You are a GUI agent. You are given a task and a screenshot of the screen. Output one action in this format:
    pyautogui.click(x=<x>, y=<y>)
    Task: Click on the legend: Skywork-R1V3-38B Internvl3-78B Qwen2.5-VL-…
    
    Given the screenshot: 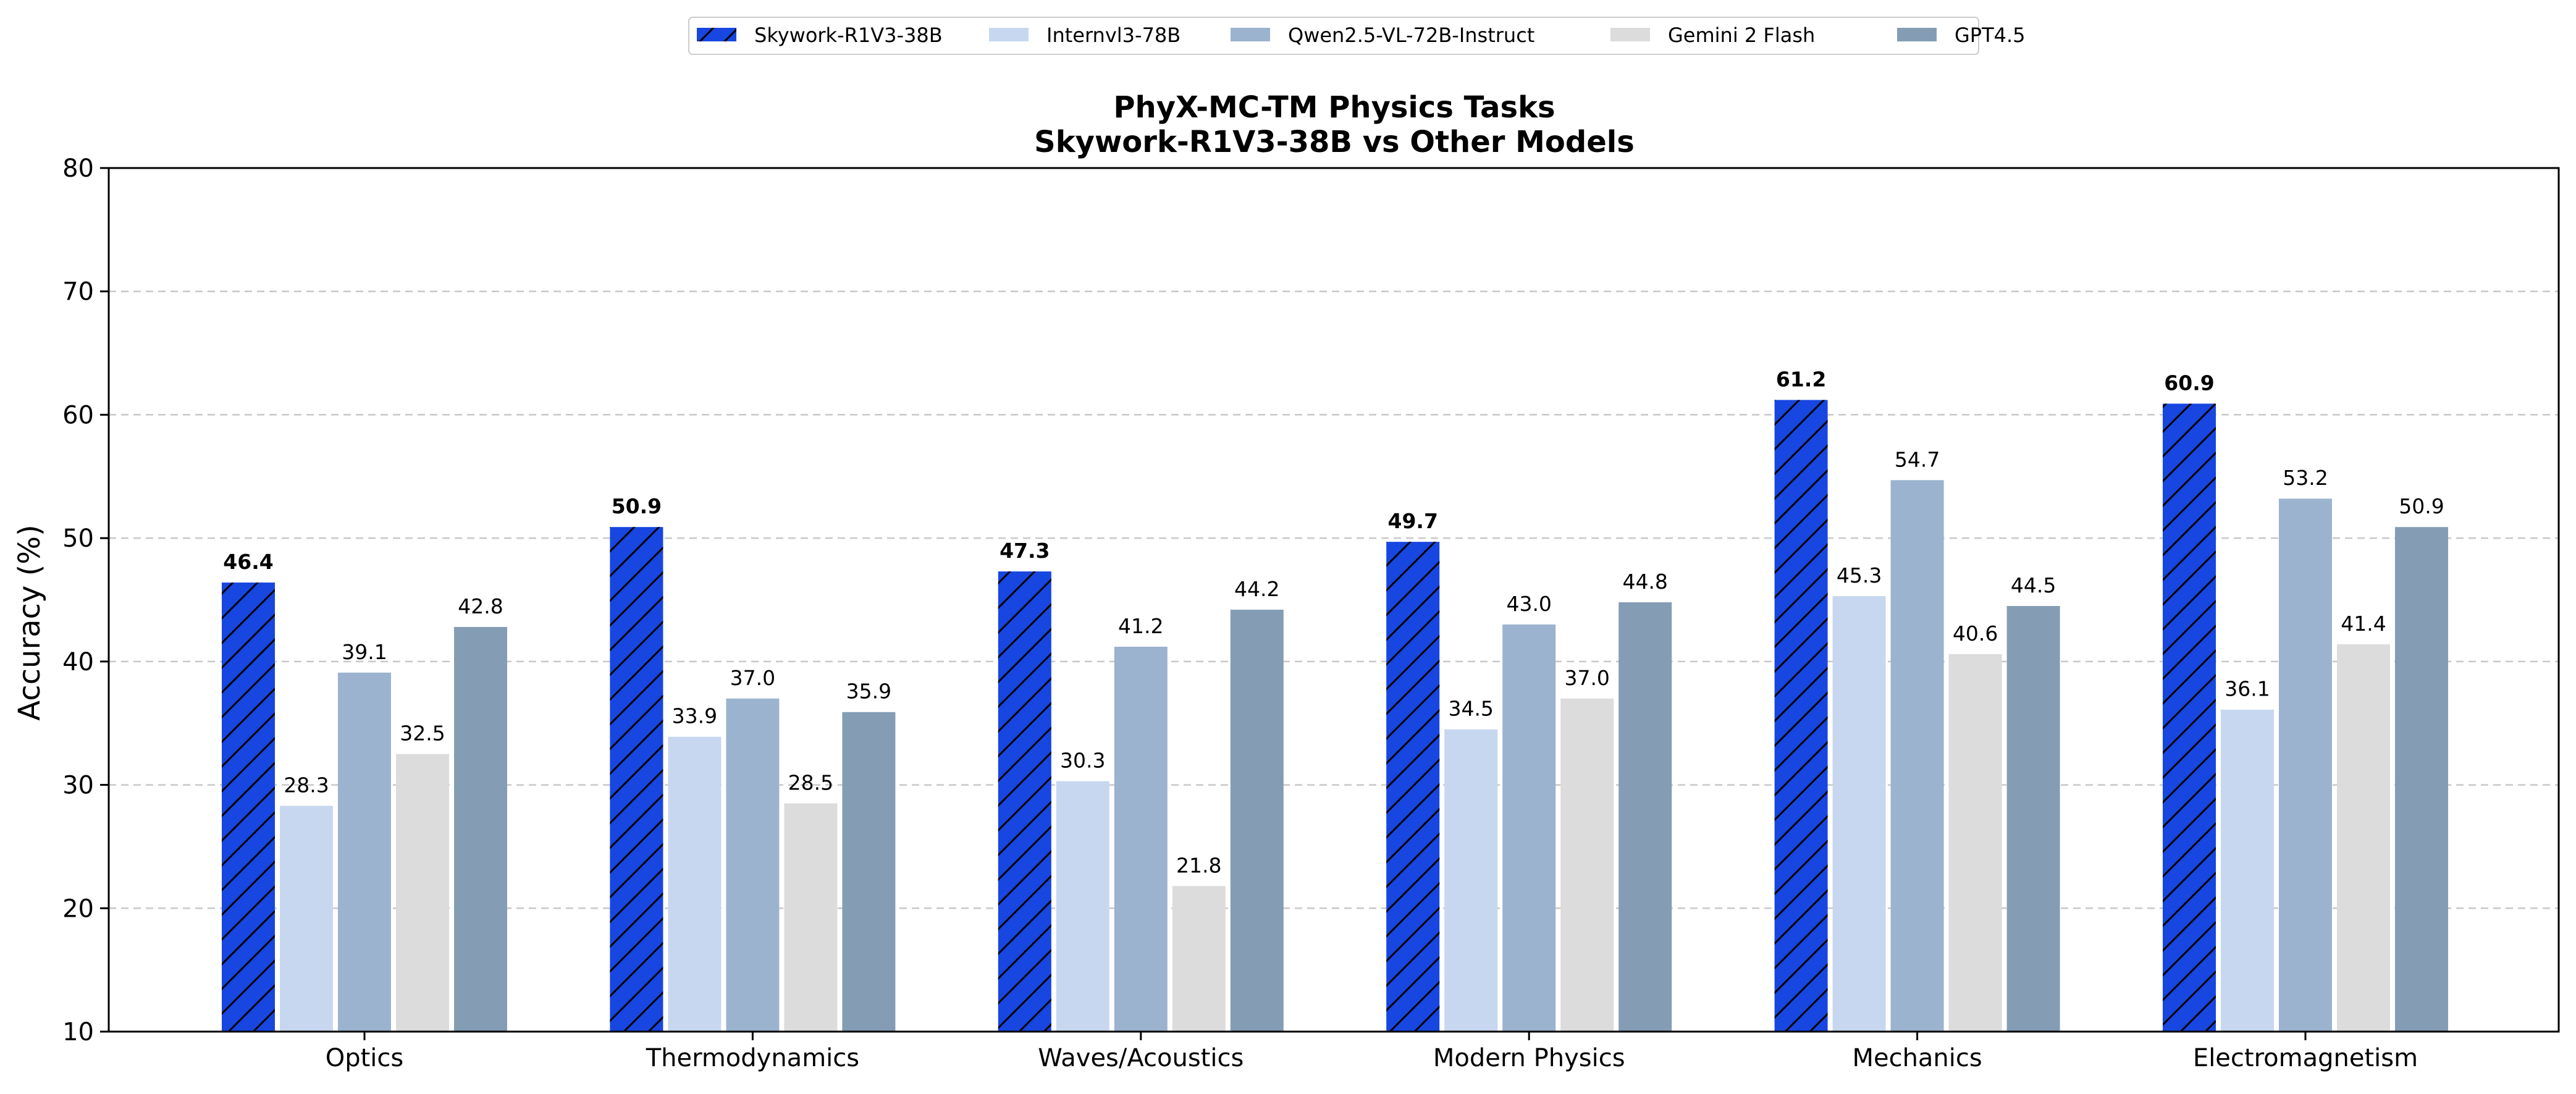 What is the action you would take?
    pyautogui.click(x=1357, y=36)
    